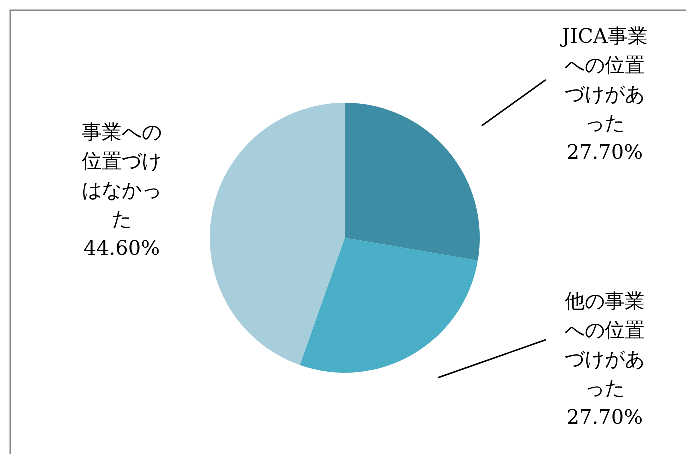  What do you see at coordinates (604, 80) in the screenshot?
I see `slice-label: JICA事業への位置づけがあった` at bounding box center [604, 80].